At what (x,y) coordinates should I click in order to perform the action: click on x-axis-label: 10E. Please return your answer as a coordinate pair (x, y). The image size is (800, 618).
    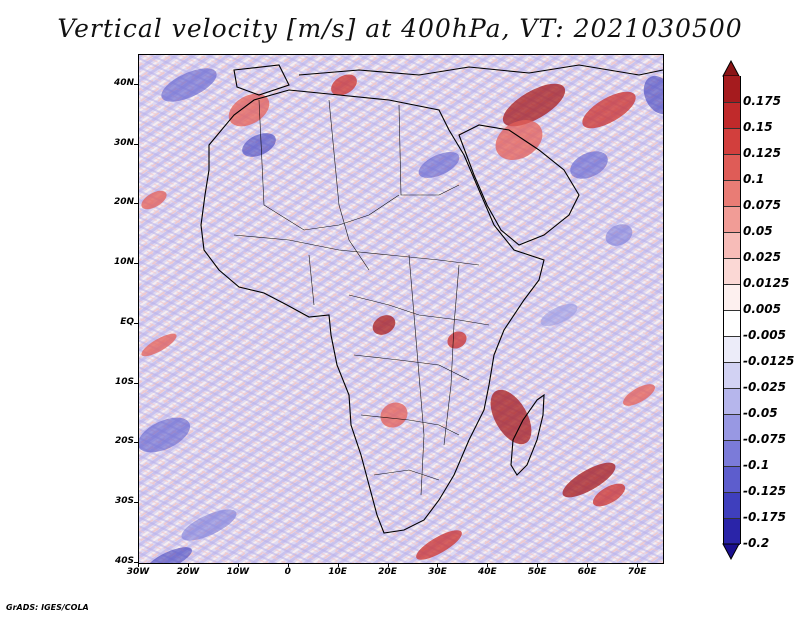
    Looking at the image, I should click on (337, 572).